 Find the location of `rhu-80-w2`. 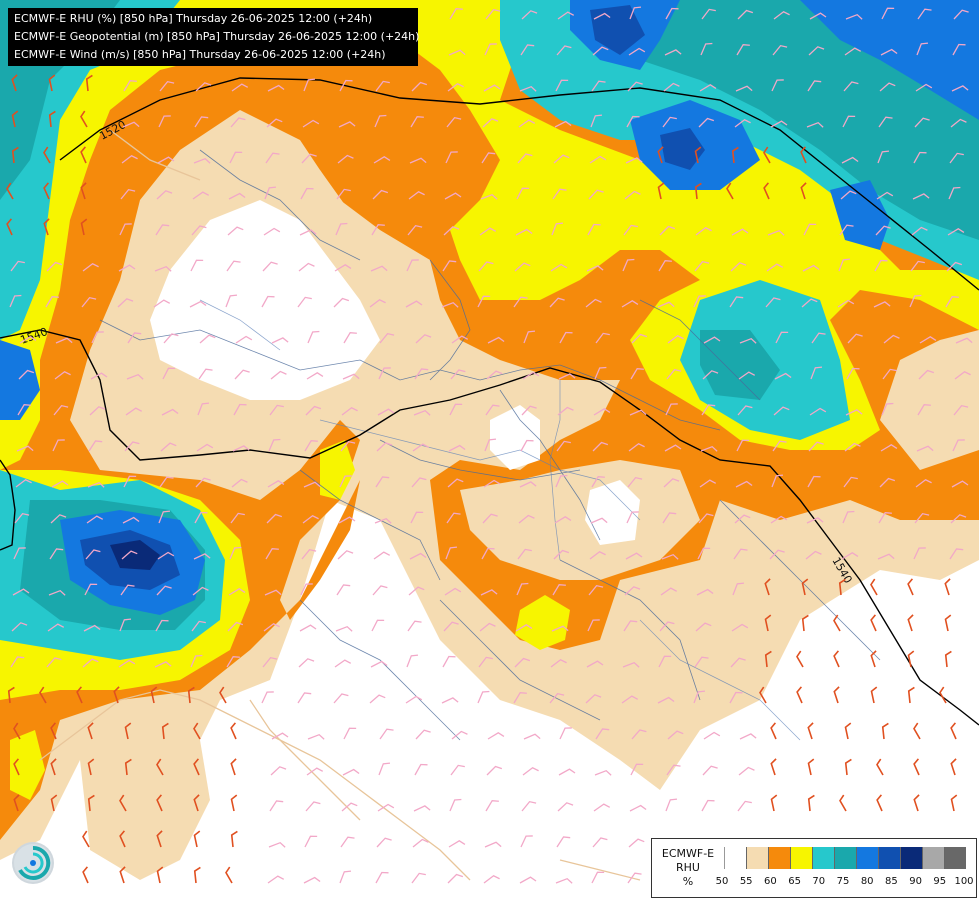

rhu-80-w2 is located at coordinates (20, 380).